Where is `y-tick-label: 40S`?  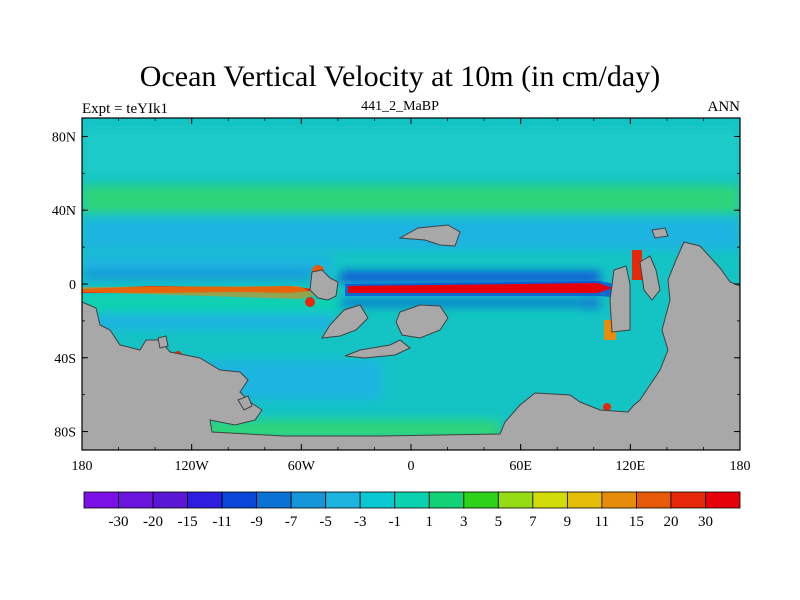 y-tick-label: 40S is located at coordinates (65, 359).